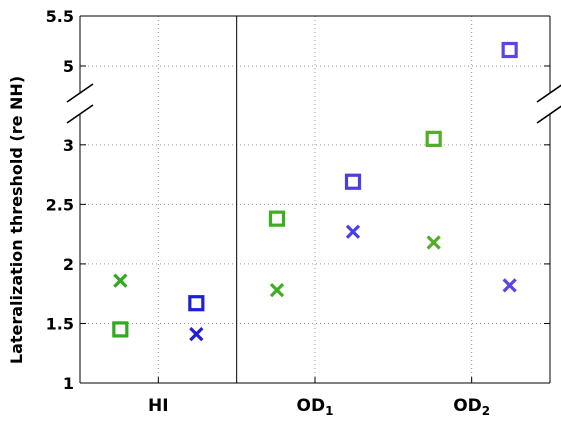 This screenshot has width=561, height=421. What do you see at coordinates (60, 204) in the screenshot?
I see `y-tick-label: 2.5` at bounding box center [60, 204].